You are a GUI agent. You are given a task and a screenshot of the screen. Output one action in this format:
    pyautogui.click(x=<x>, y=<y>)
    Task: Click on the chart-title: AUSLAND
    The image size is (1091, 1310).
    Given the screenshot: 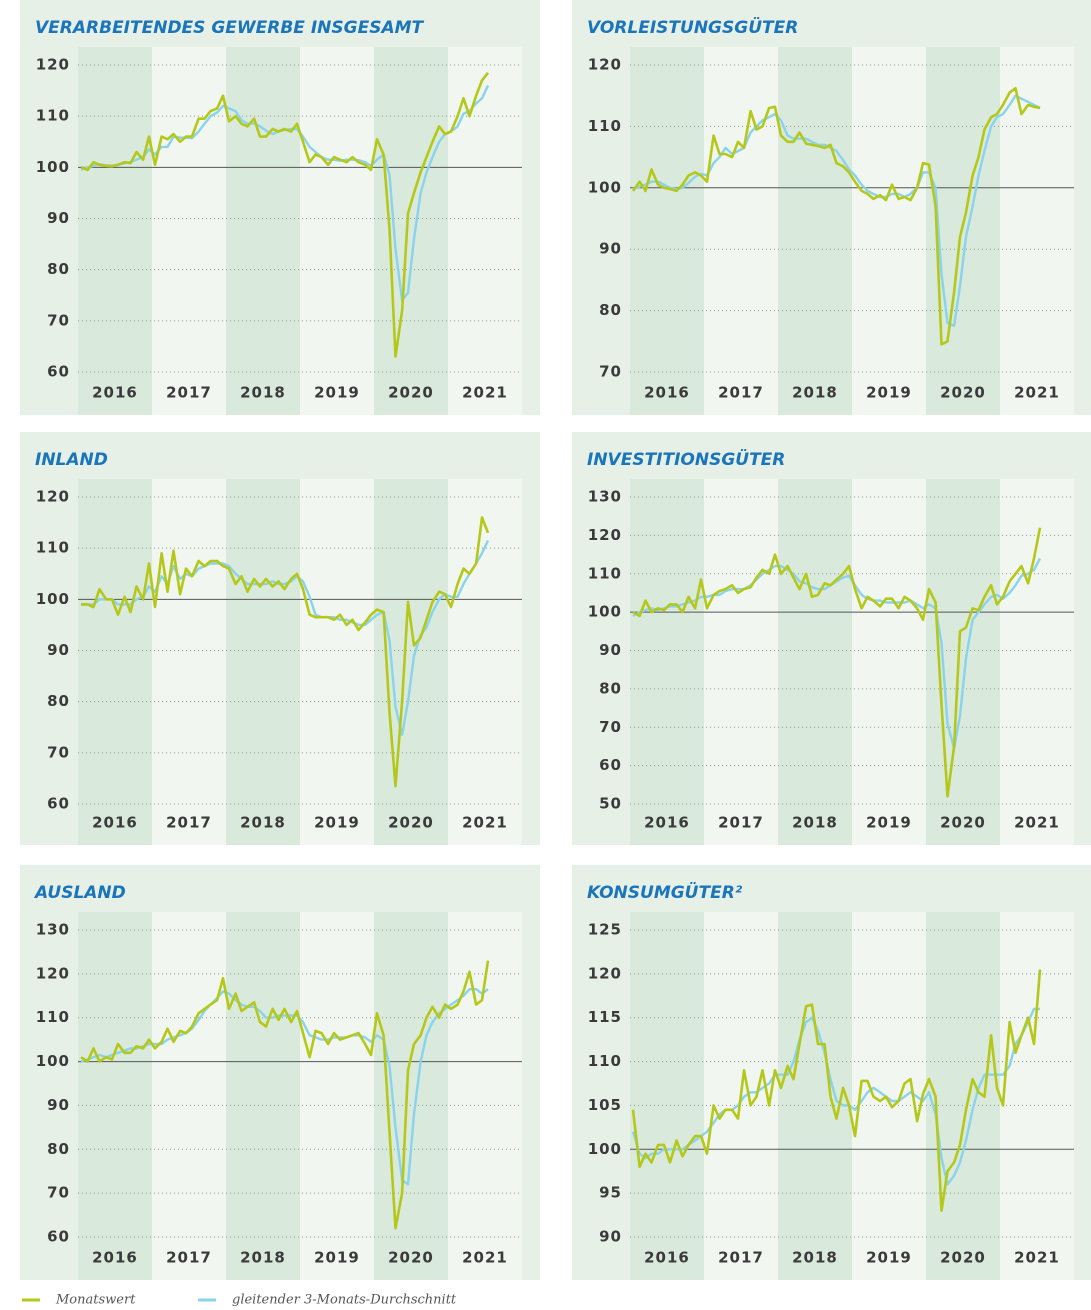 What is the action you would take?
    pyautogui.click(x=79, y=893)
    